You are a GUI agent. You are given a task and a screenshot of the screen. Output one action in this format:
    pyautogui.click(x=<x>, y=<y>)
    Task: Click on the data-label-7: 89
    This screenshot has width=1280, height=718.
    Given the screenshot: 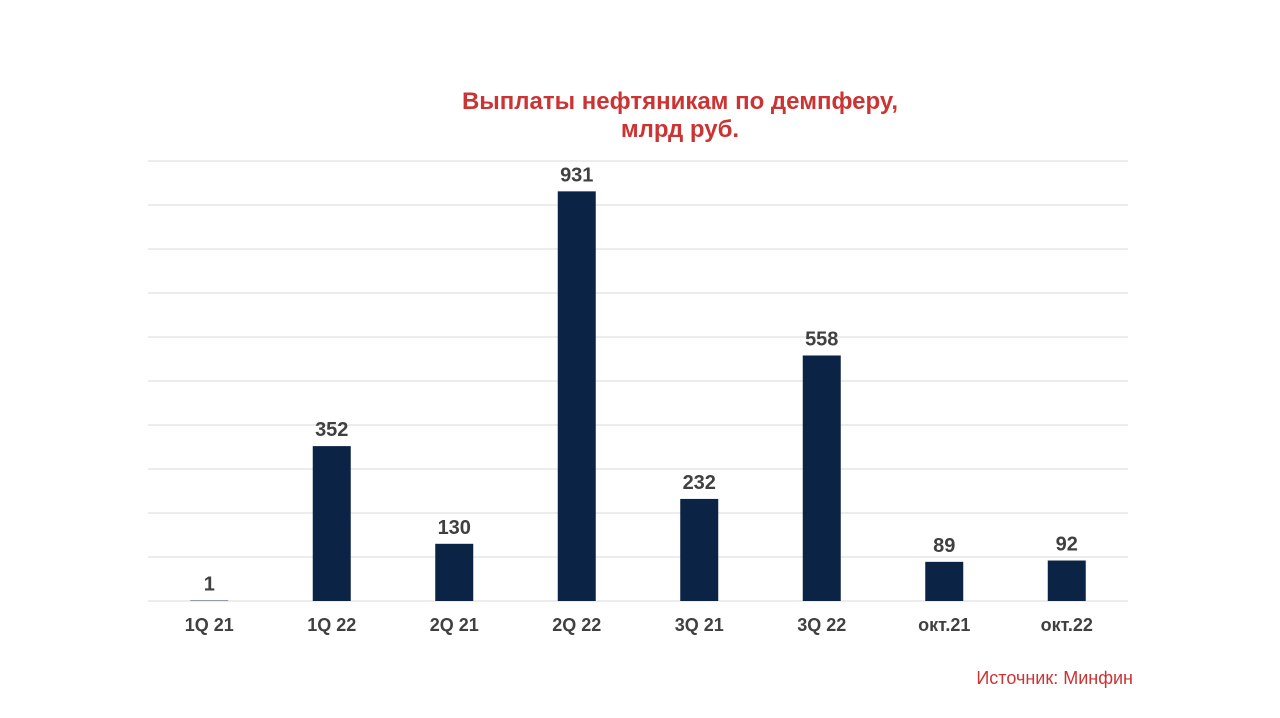 What is the action you would take?
    pyautogui.click(x=944, y=546)
    